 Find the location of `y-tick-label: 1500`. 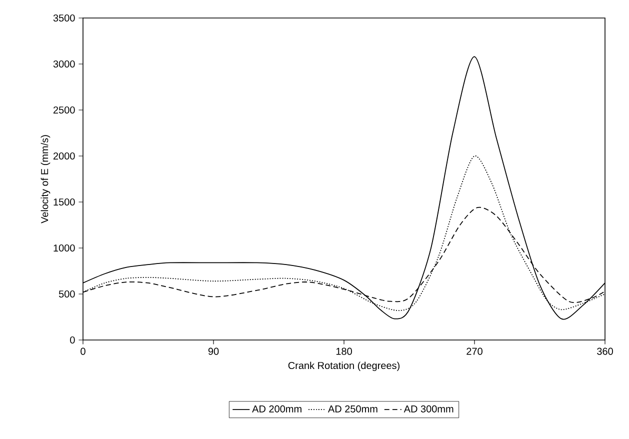

y-tick-label: 1500 is located at coordinates (64, 202).